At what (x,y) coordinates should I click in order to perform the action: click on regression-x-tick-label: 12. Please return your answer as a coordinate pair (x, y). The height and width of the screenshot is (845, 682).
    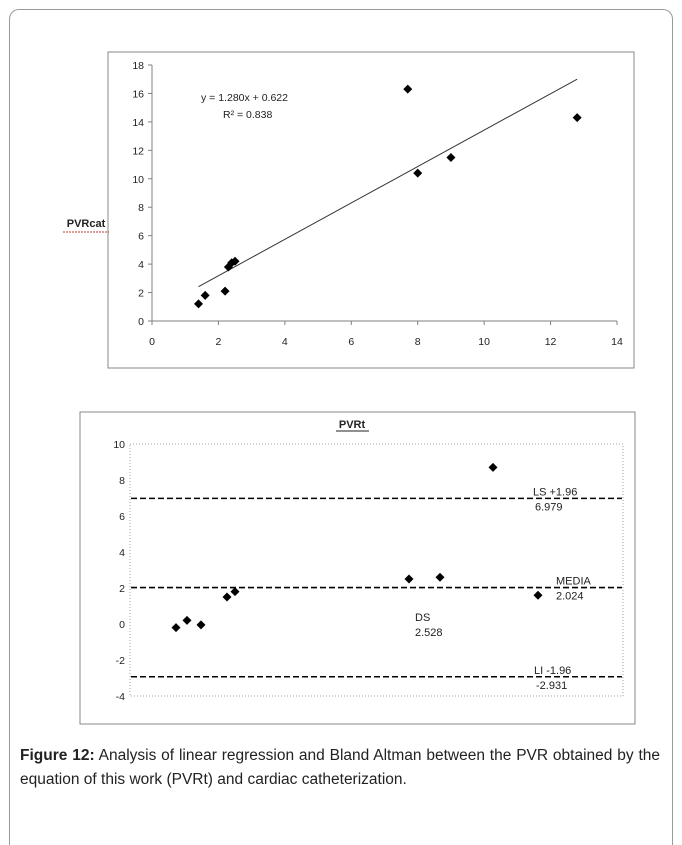
    Looking at the image, I should click on (551, 342).